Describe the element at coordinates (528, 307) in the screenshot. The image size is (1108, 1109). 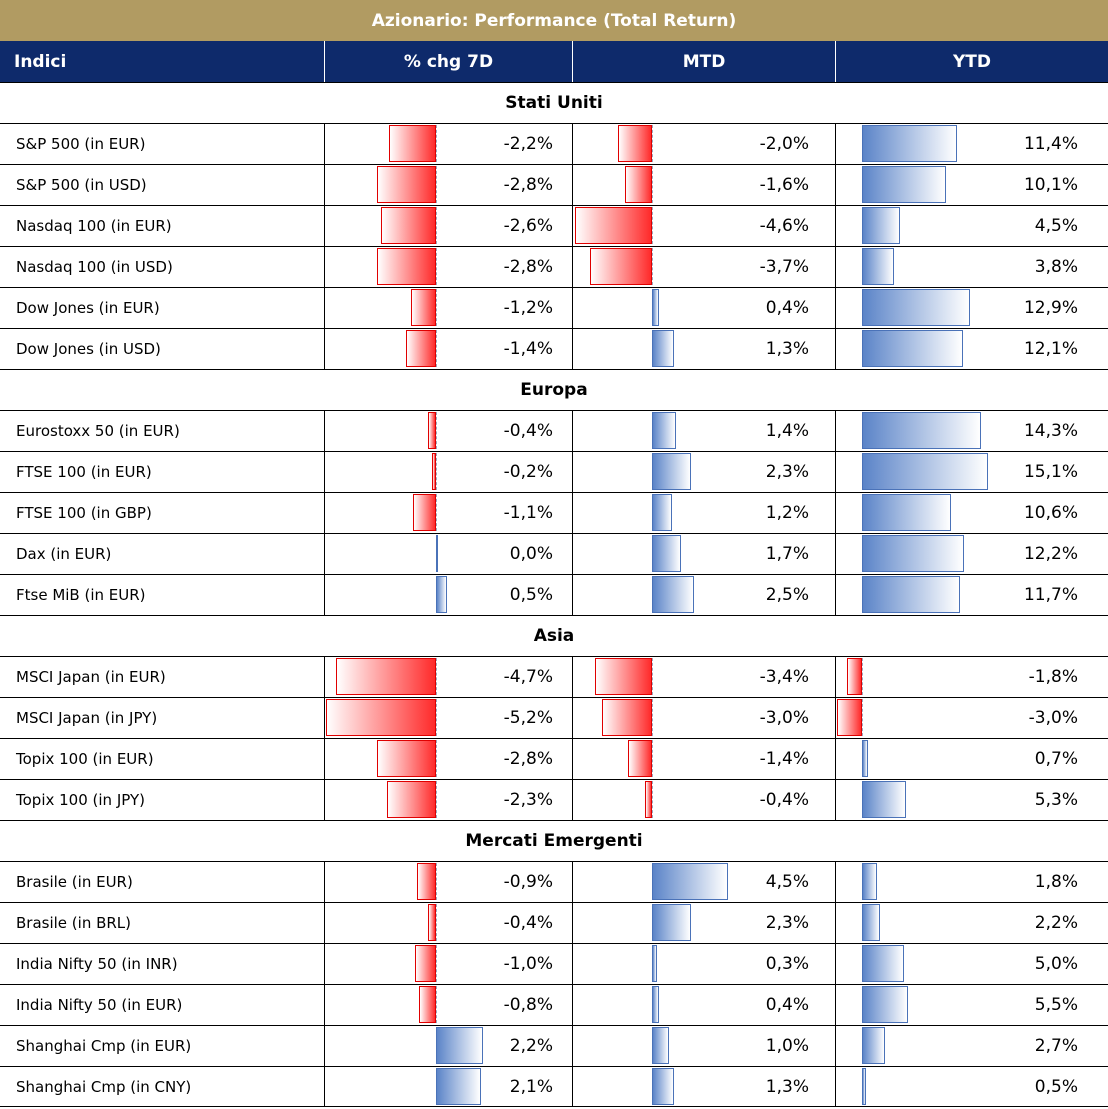
I see `chg7d-value: -1,2%` at that location.